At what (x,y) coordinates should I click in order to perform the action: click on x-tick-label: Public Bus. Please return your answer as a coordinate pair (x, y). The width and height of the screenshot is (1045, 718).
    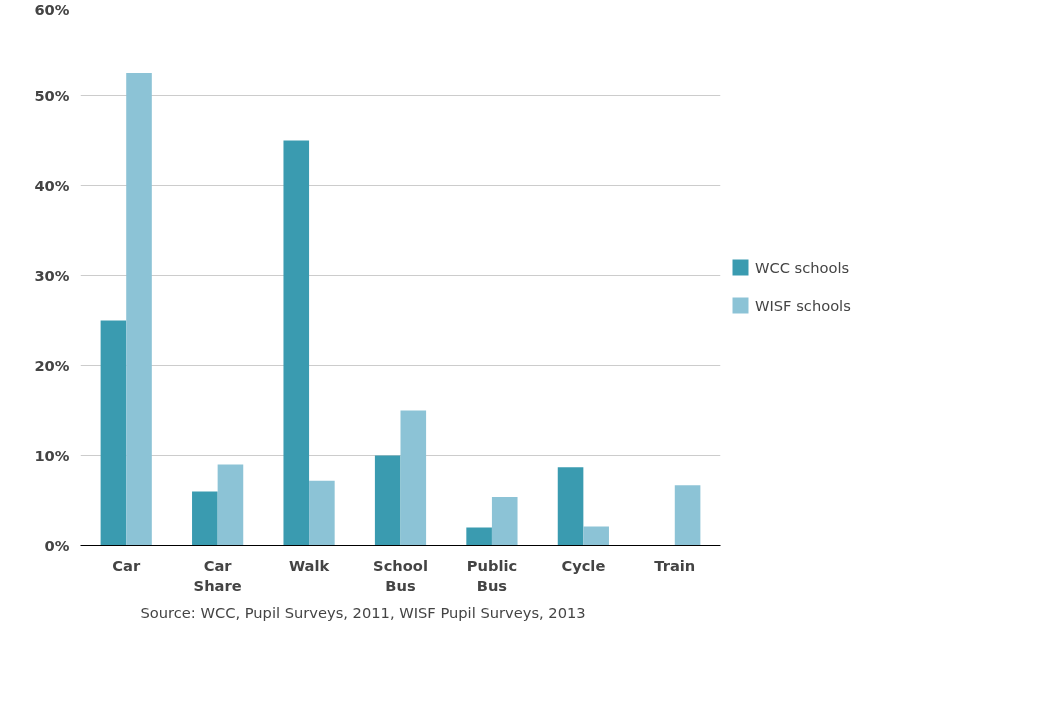
    Looking at the image, I should click on (492, 575).